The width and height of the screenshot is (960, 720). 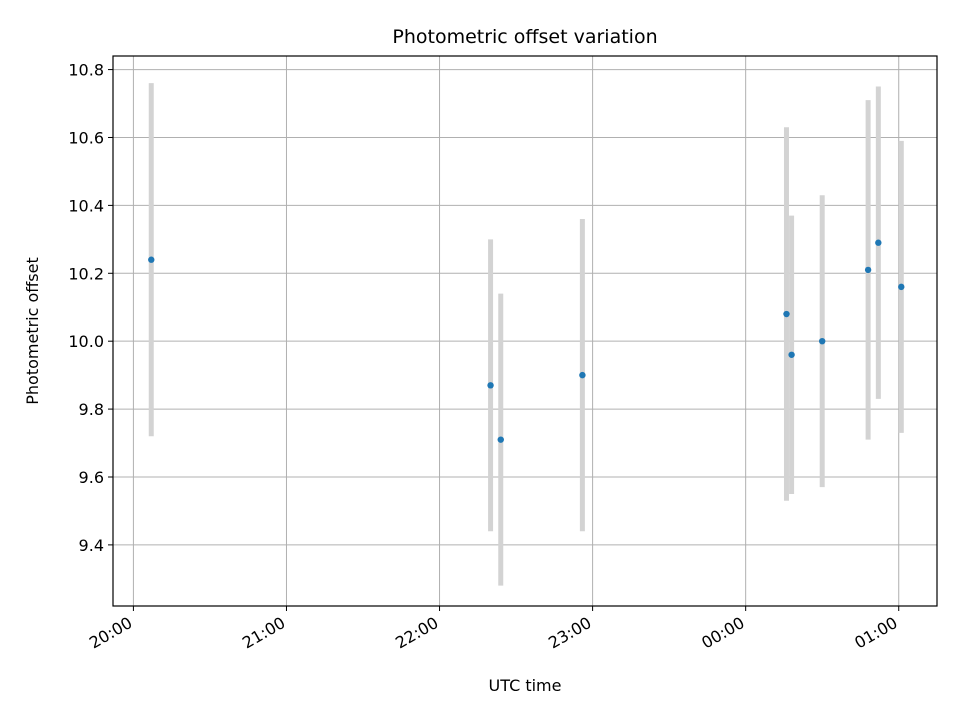 What do you see at coordinates (86, 273) in the screenshot?
I see `y-tick-label: 10.2` at bounding box center [86, 273].